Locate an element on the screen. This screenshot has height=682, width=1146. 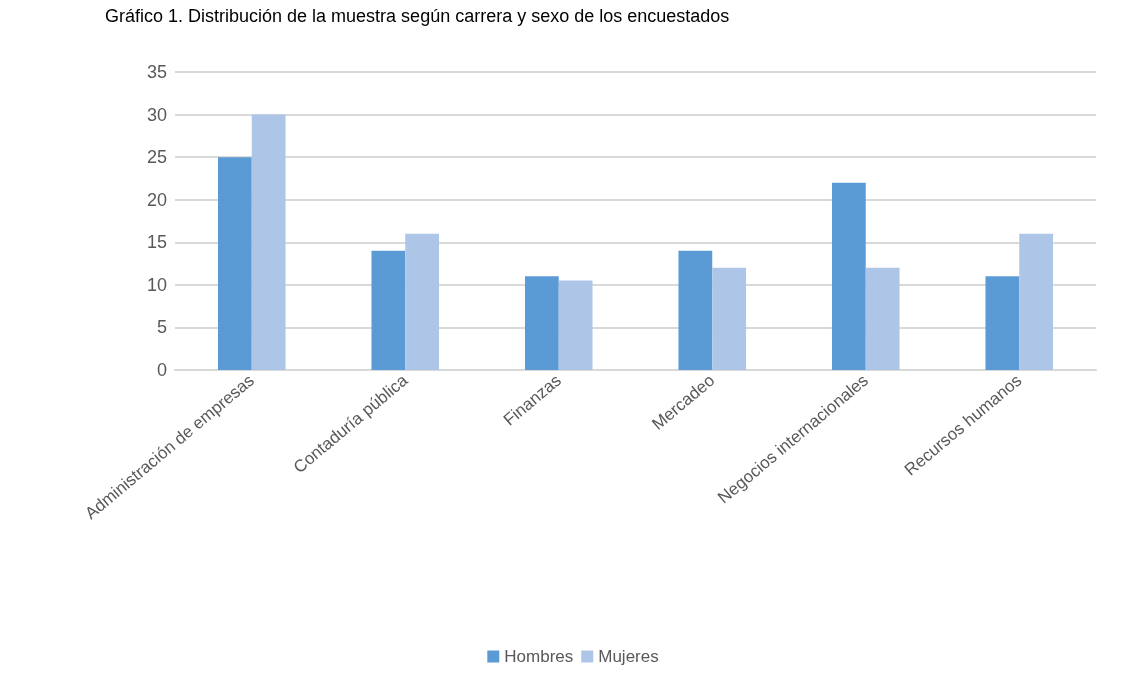
y-tick-label: 25 is located at coordinates (156, 157).